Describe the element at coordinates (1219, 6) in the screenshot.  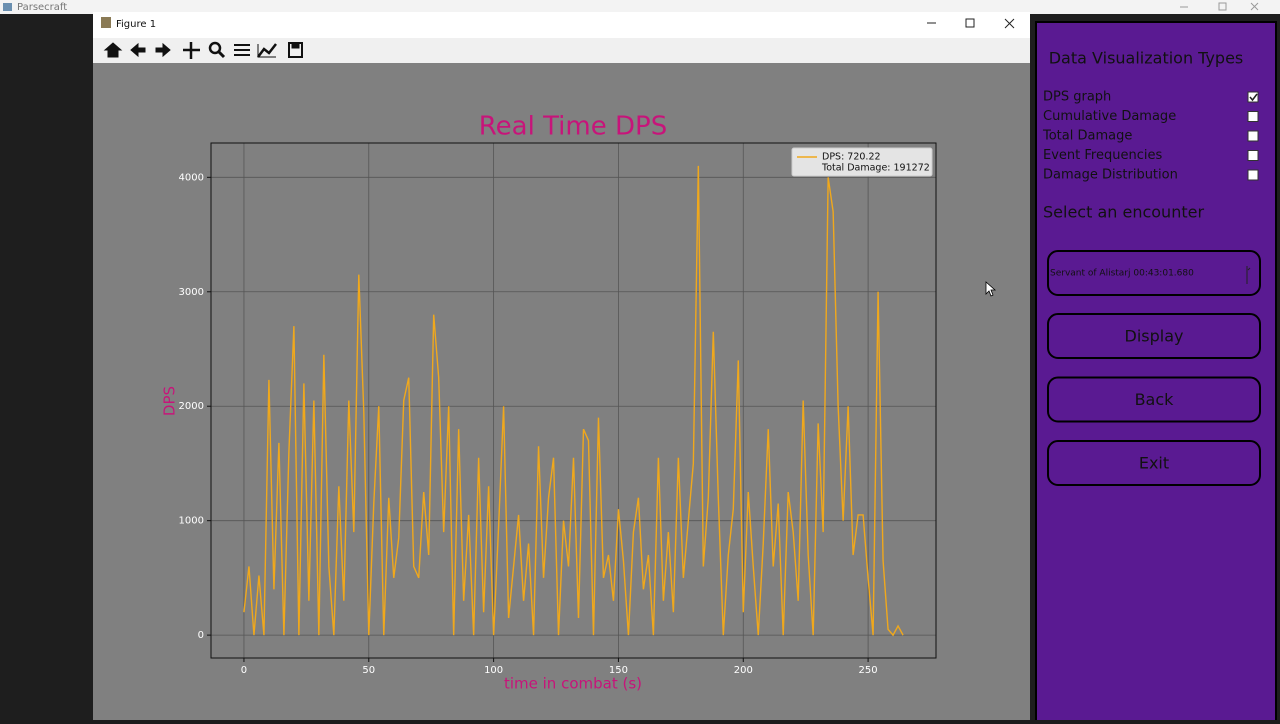
I see `app-controls` at that location.